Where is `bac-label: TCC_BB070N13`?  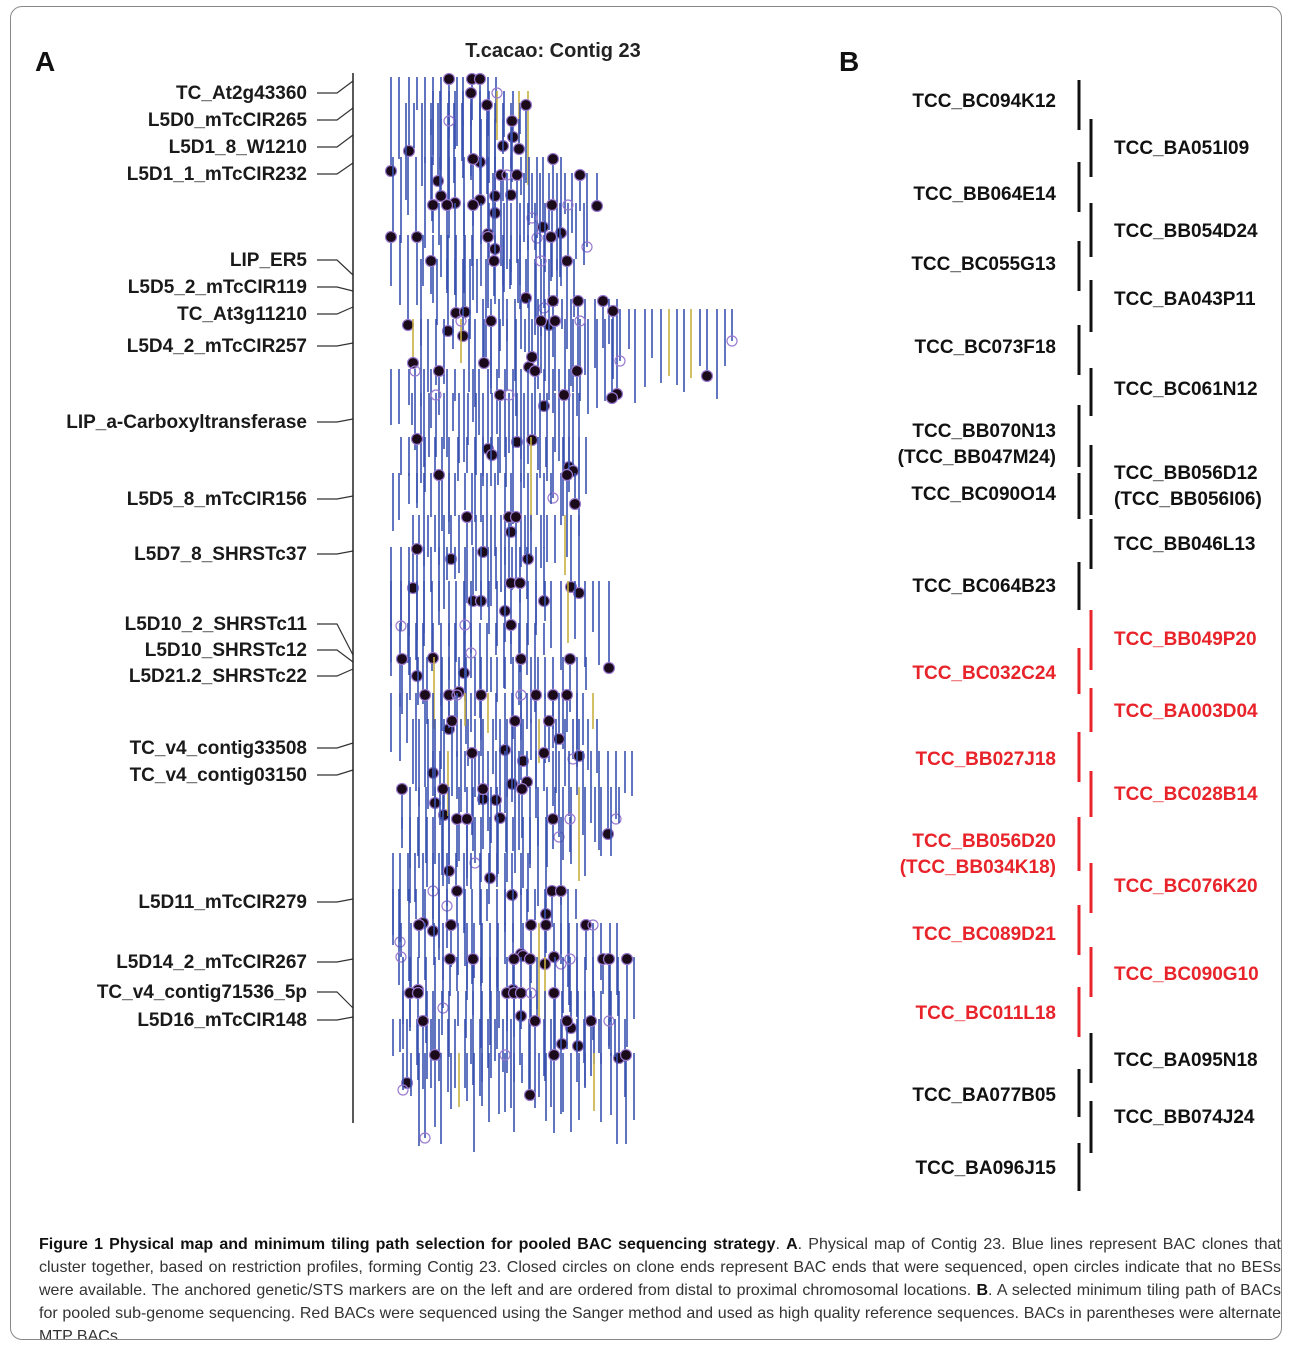 bac-label: TCC_BB070N13 is located at coordinates (984, 431).